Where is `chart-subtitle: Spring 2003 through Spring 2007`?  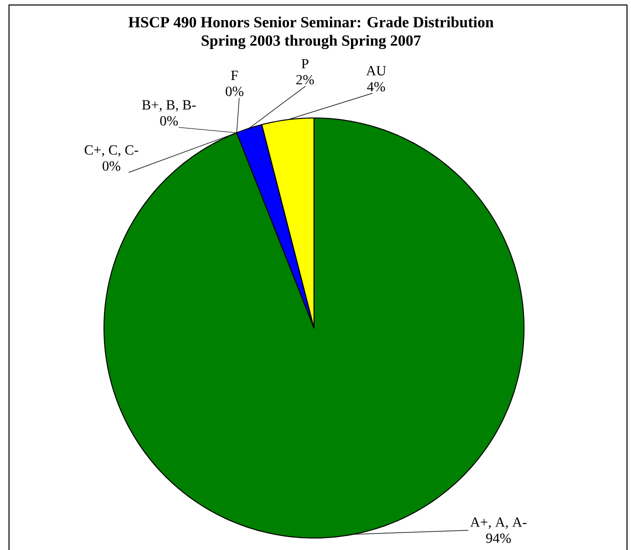
chart-subtitle: Spring 2003 through Spring 2007 is located at coordinates (311, 42).